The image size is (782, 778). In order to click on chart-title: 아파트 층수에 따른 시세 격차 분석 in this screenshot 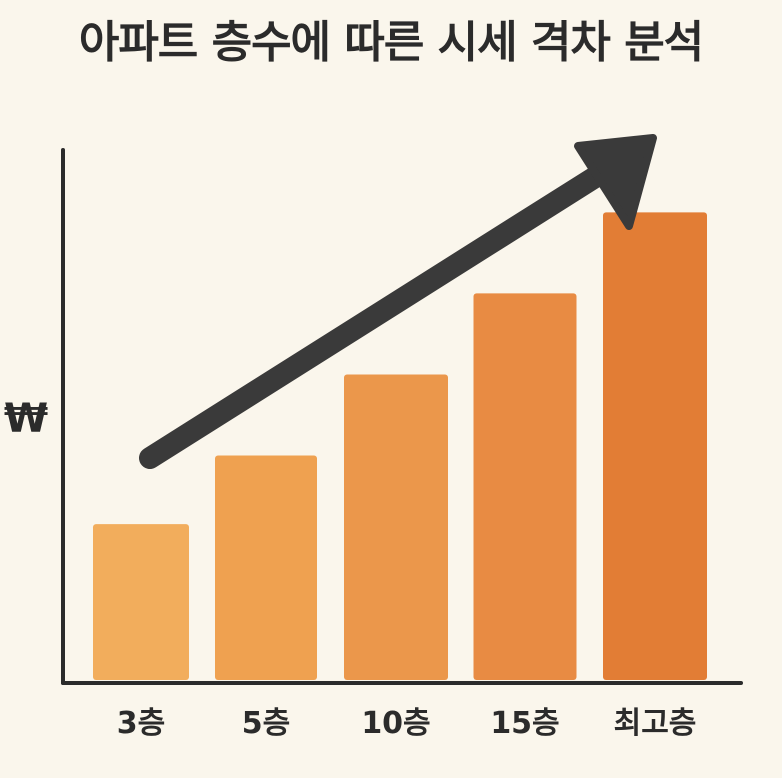, I will do `click(391, 42)`.